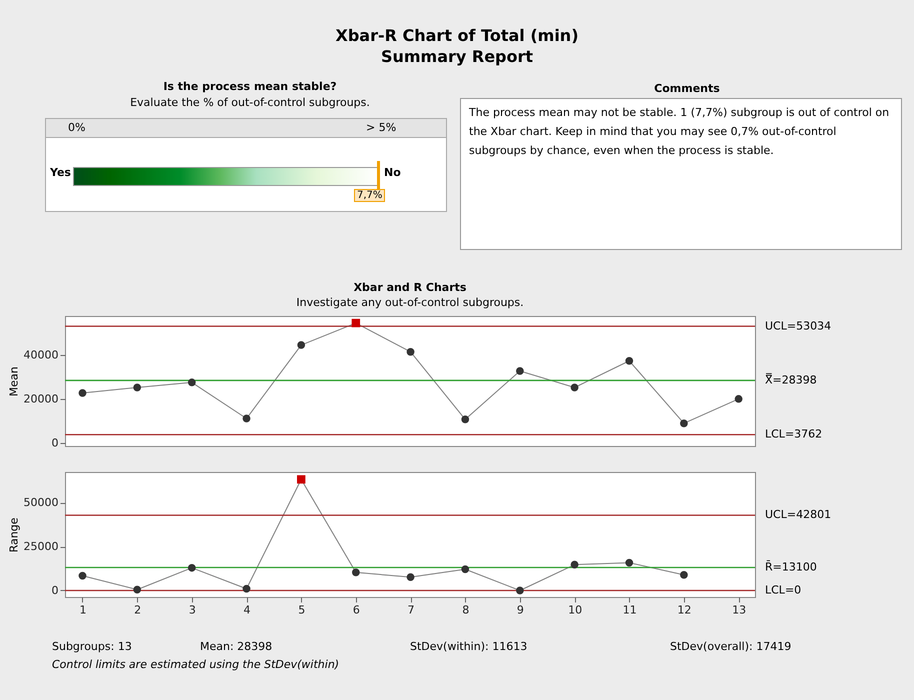  I want to click on x-tick-label: 7, so click(411, 610).